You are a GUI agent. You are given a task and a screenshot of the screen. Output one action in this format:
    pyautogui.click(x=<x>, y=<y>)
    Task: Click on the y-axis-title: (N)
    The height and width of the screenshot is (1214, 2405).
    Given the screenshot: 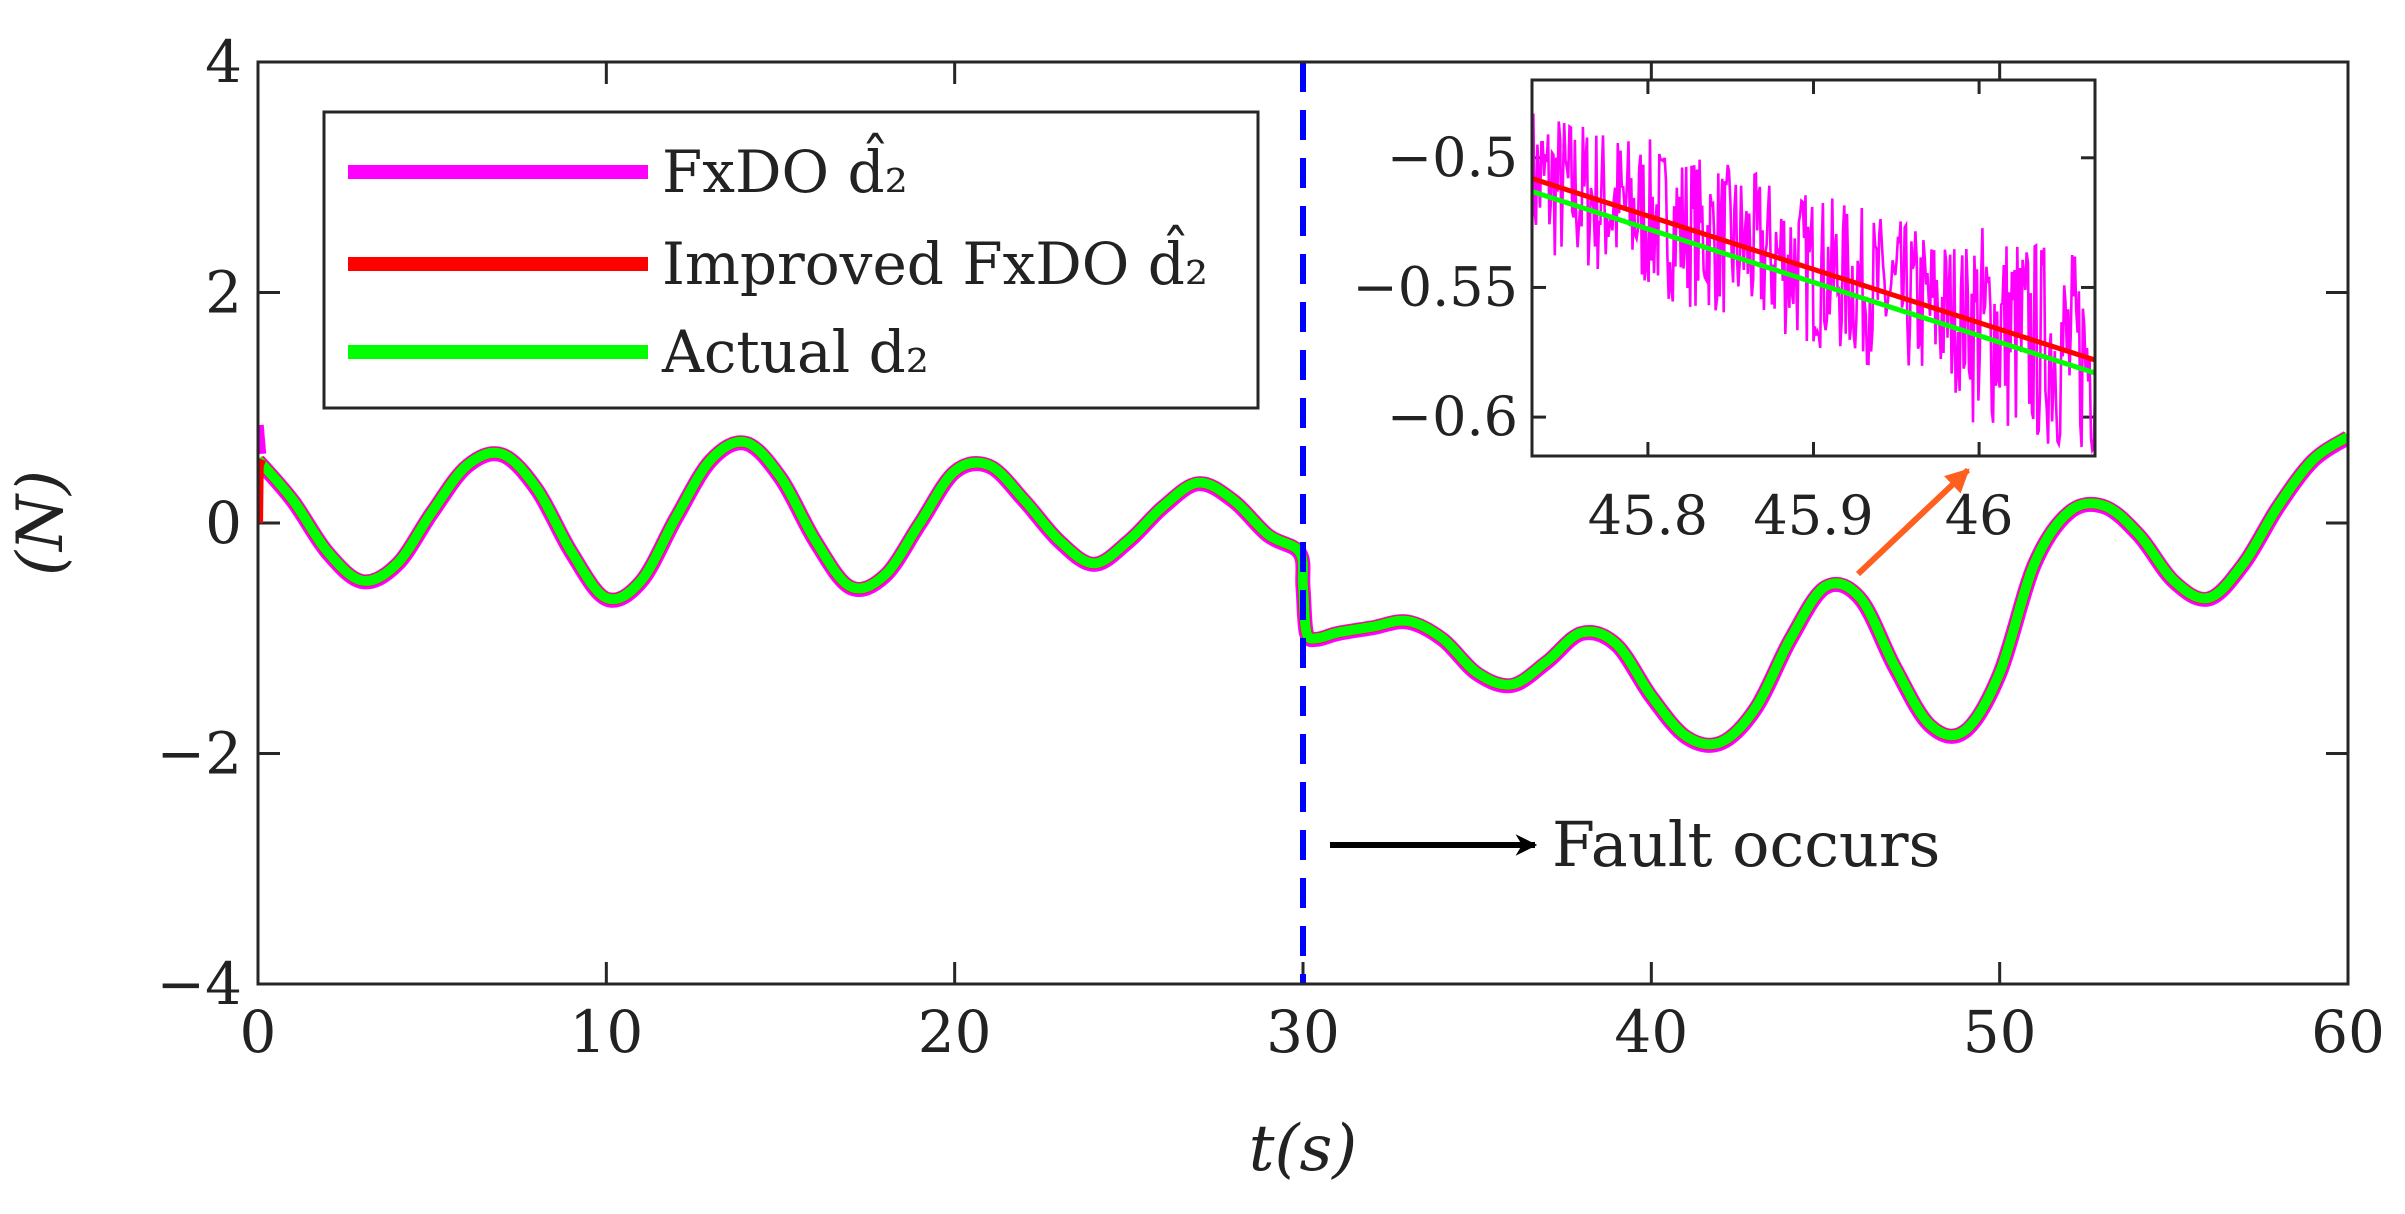 What is the action you would take?
    pyautogui.click(x=41, y=523)
    